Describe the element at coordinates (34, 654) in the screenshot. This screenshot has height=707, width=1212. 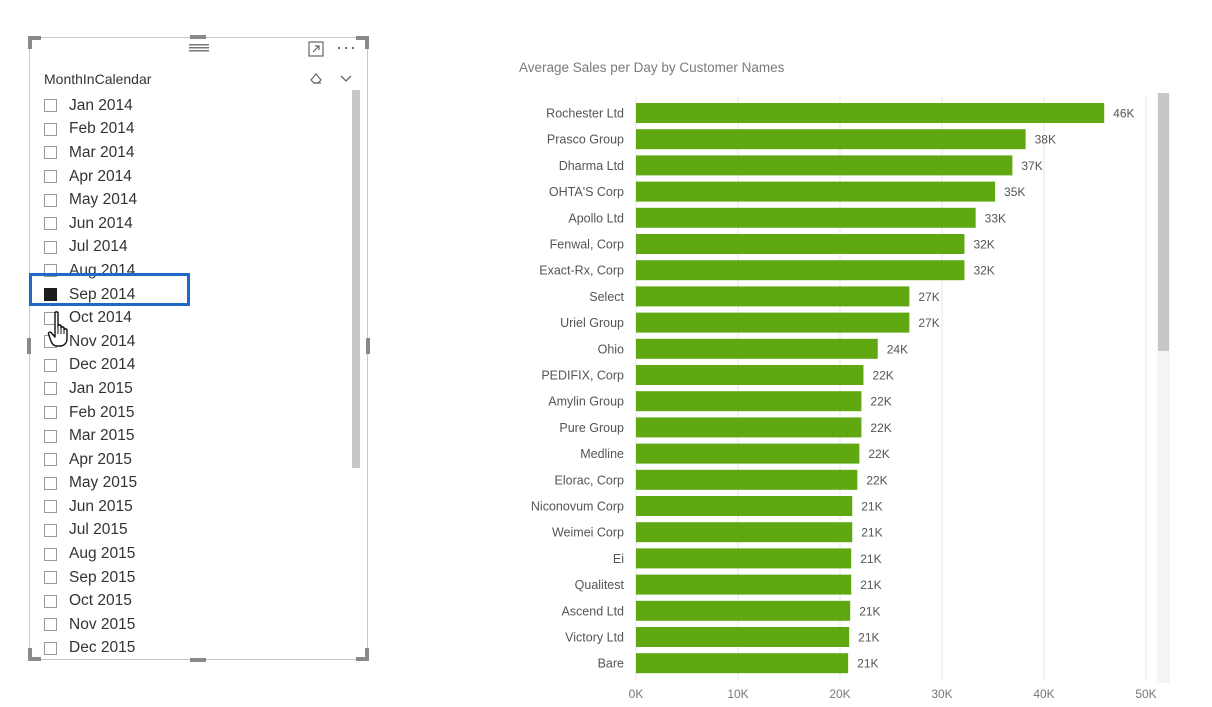
I see `resize-corner-bottom-left` at that location.